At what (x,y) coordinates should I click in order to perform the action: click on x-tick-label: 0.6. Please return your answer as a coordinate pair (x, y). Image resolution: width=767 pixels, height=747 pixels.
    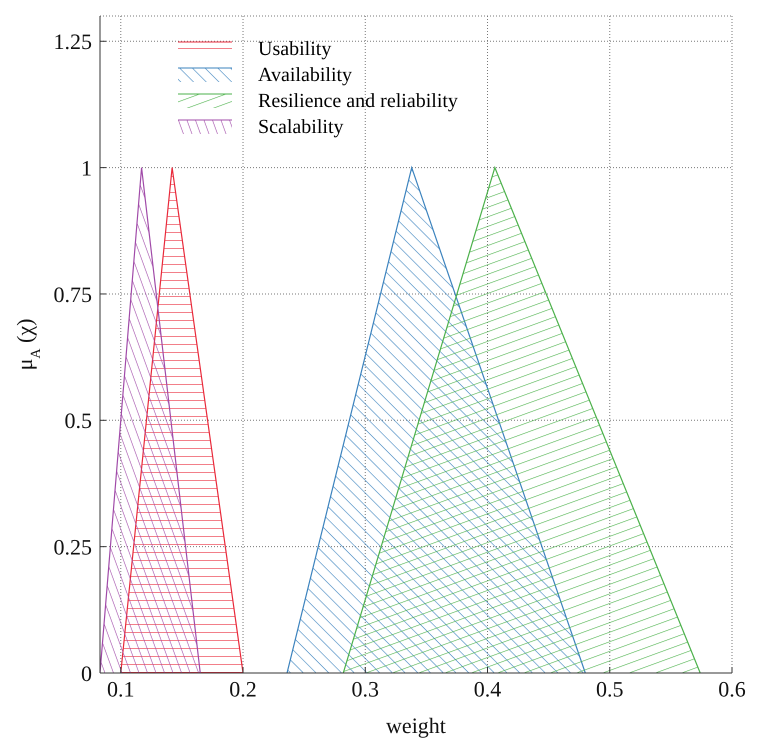
    Looking at the image, I should click on (732, 689).